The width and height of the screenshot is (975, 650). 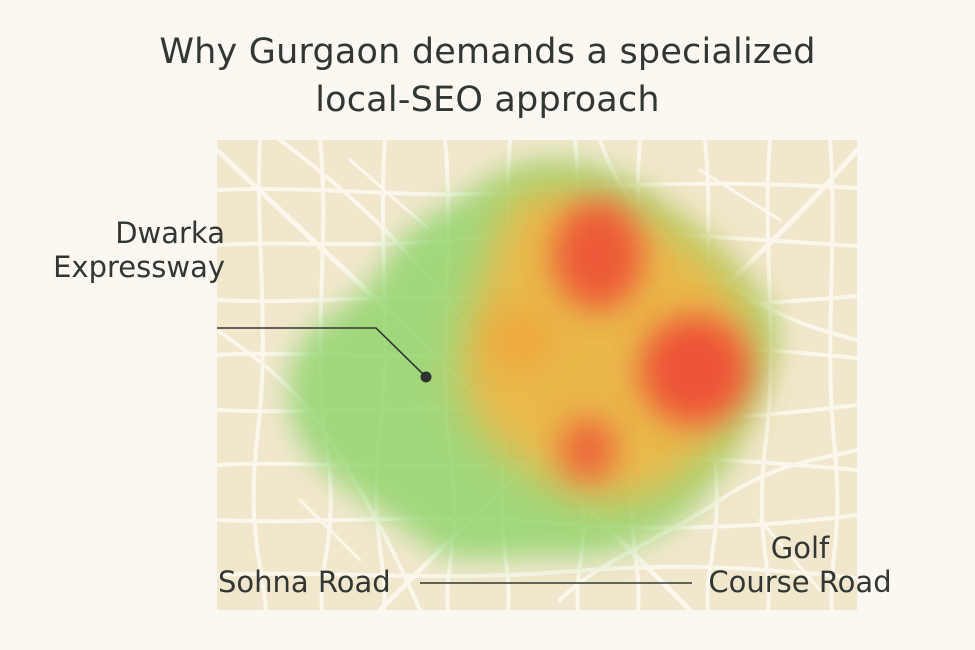 I want to click on title-line-2: local-SEO approach, so click(x=487, y=100).